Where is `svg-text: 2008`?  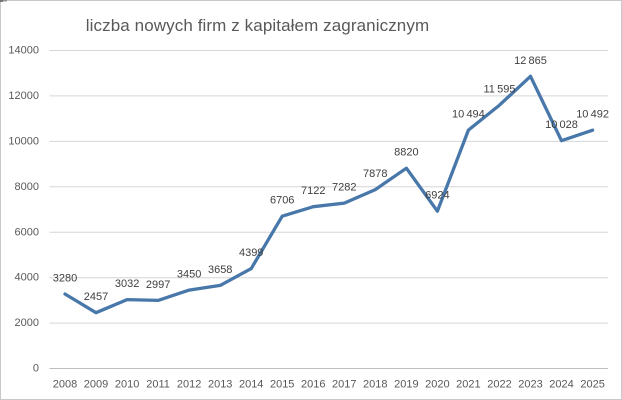 svg-text: 2008 is located at coordinates (65, 385).